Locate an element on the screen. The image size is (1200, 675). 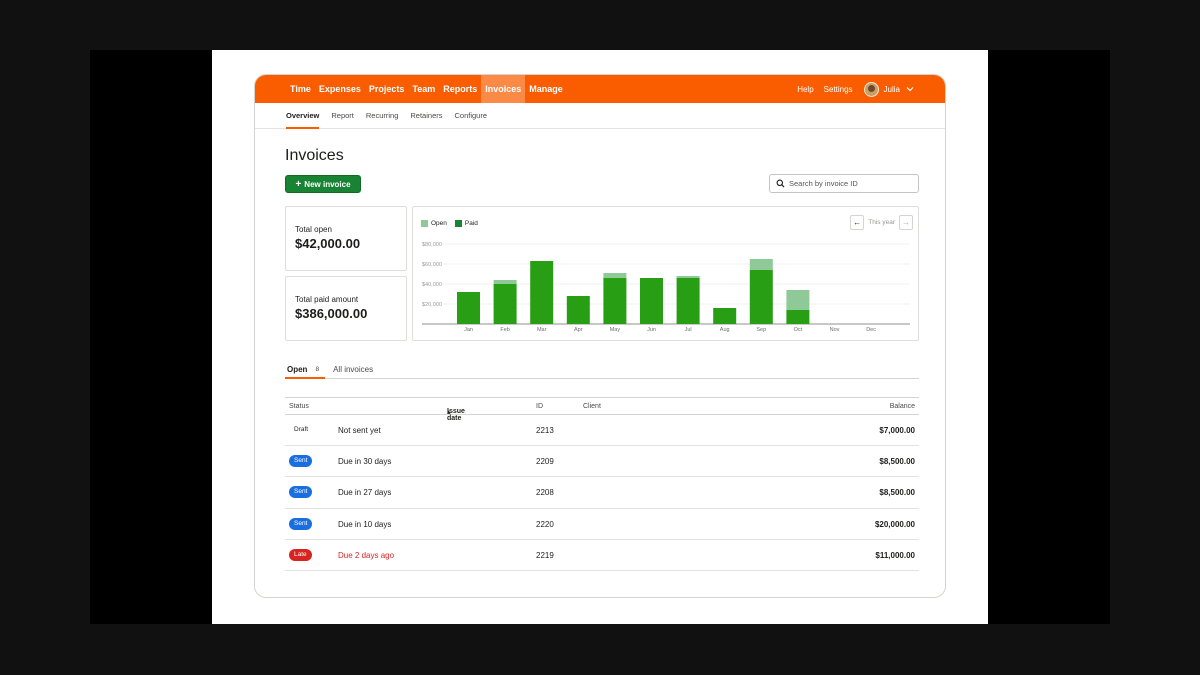
bar-paid-jan is located at coordinates (468, 308).